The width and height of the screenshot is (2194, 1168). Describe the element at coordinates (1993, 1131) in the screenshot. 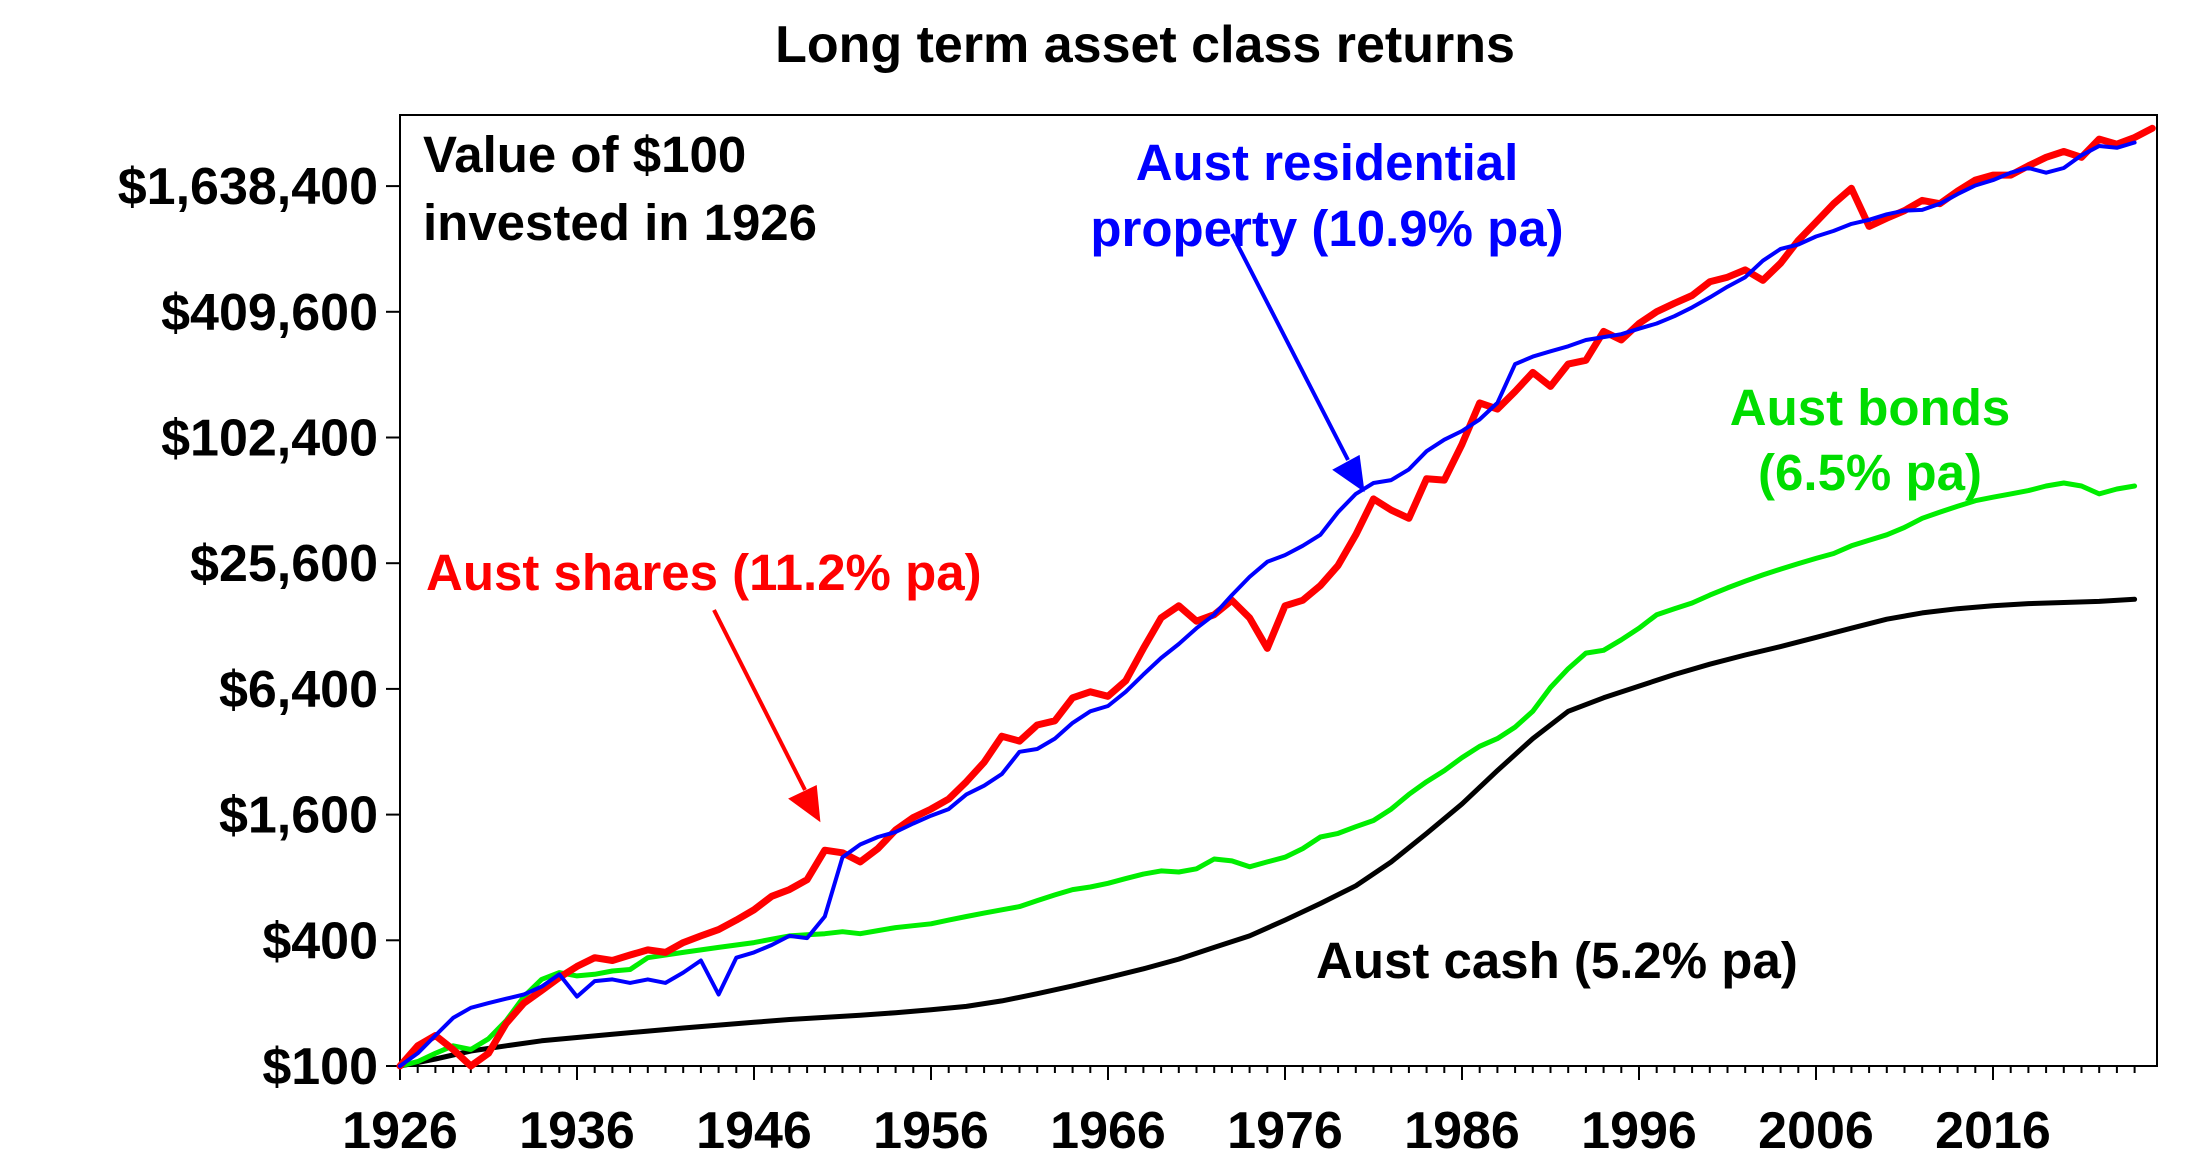

I see `x-tick-label: 2016` at that location.